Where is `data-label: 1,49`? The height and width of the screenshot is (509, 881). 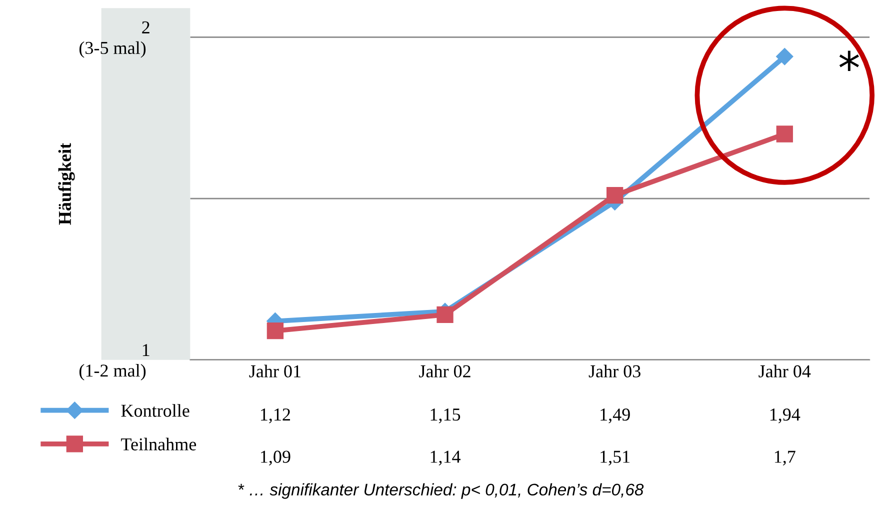
data-label: 1,49 is located at coordinates (615, 416).